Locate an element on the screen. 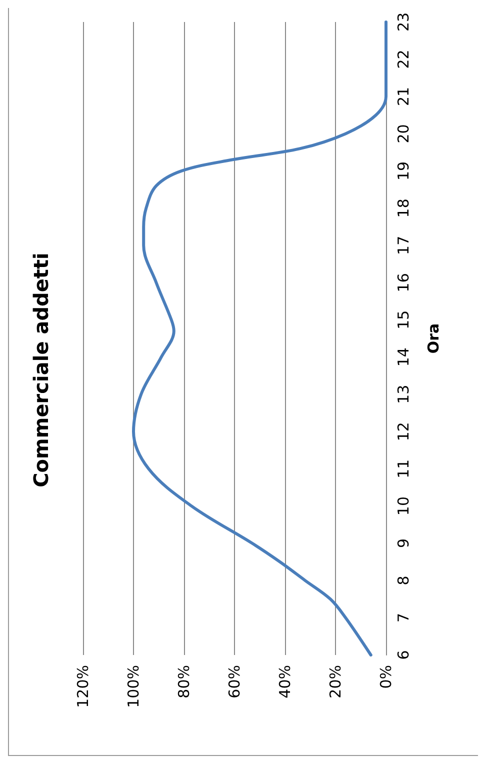 The image size is (479, 760). y-tick-label: 15 is located at coordinates (403, 320).